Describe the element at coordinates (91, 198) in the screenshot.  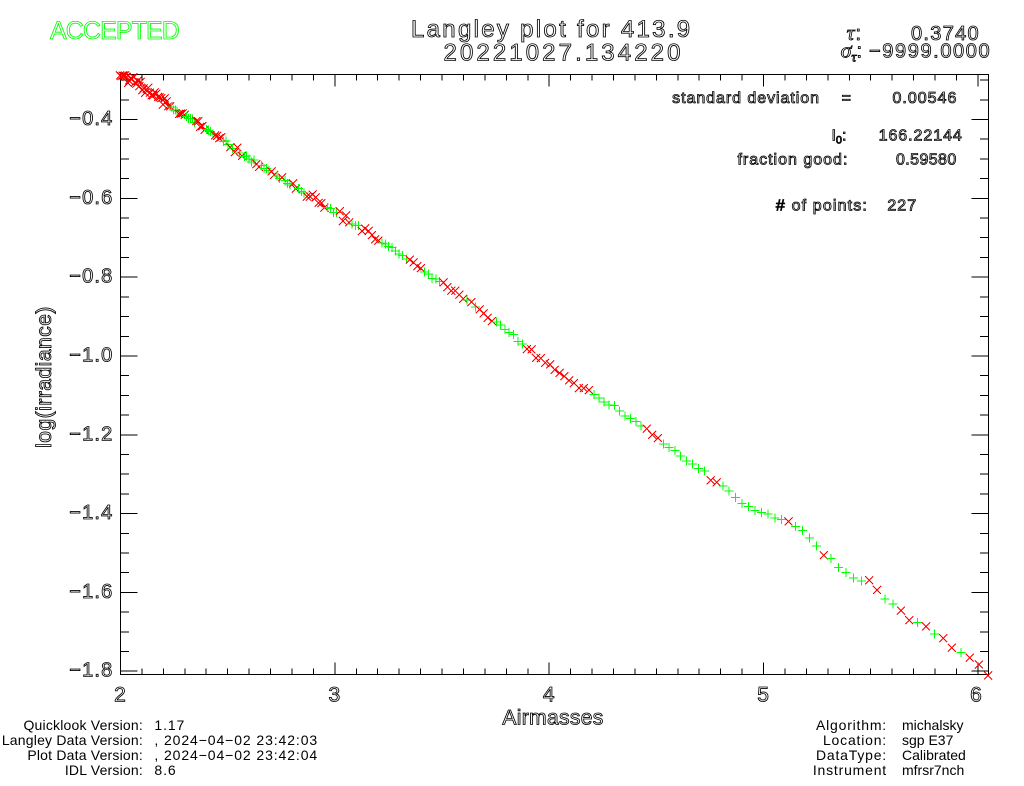
I see `svg-text: −0.6` at that location.